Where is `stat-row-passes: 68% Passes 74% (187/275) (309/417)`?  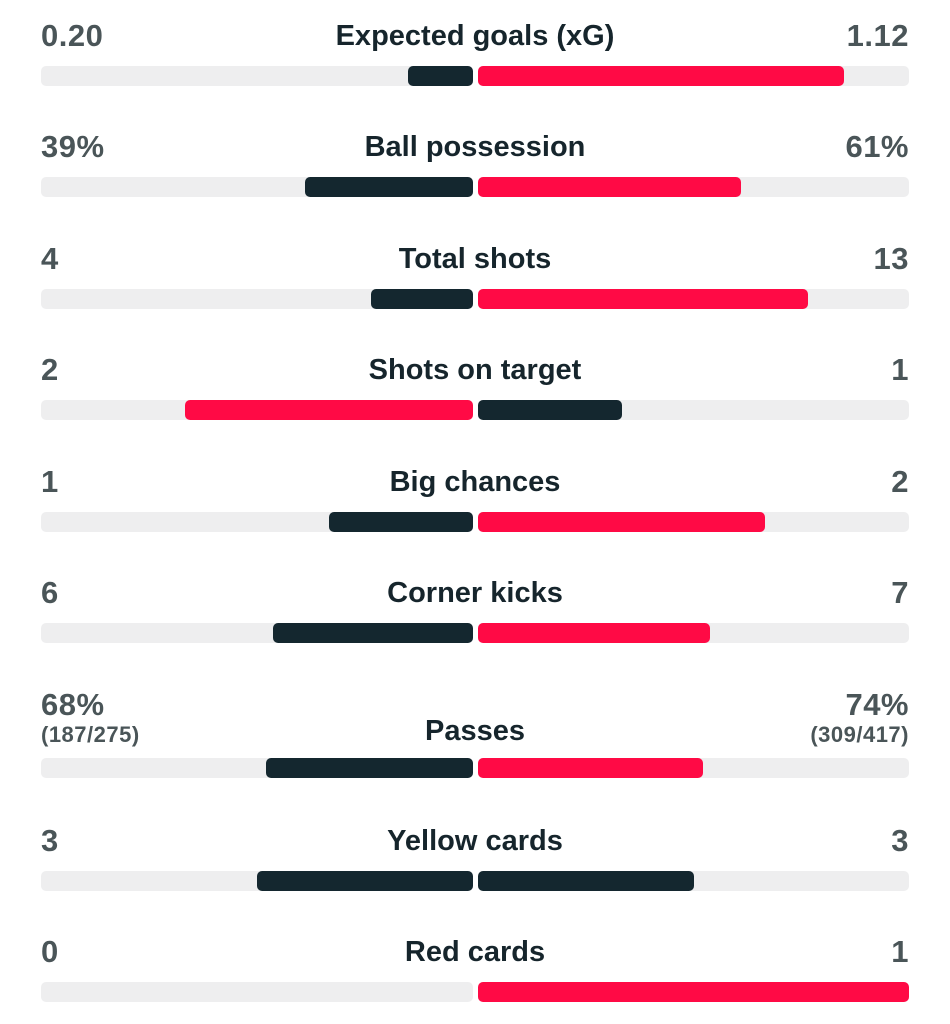 stat-row-passes: 68% Passes 74% (187/275) (309/417) is located at coordinates (475, 724).